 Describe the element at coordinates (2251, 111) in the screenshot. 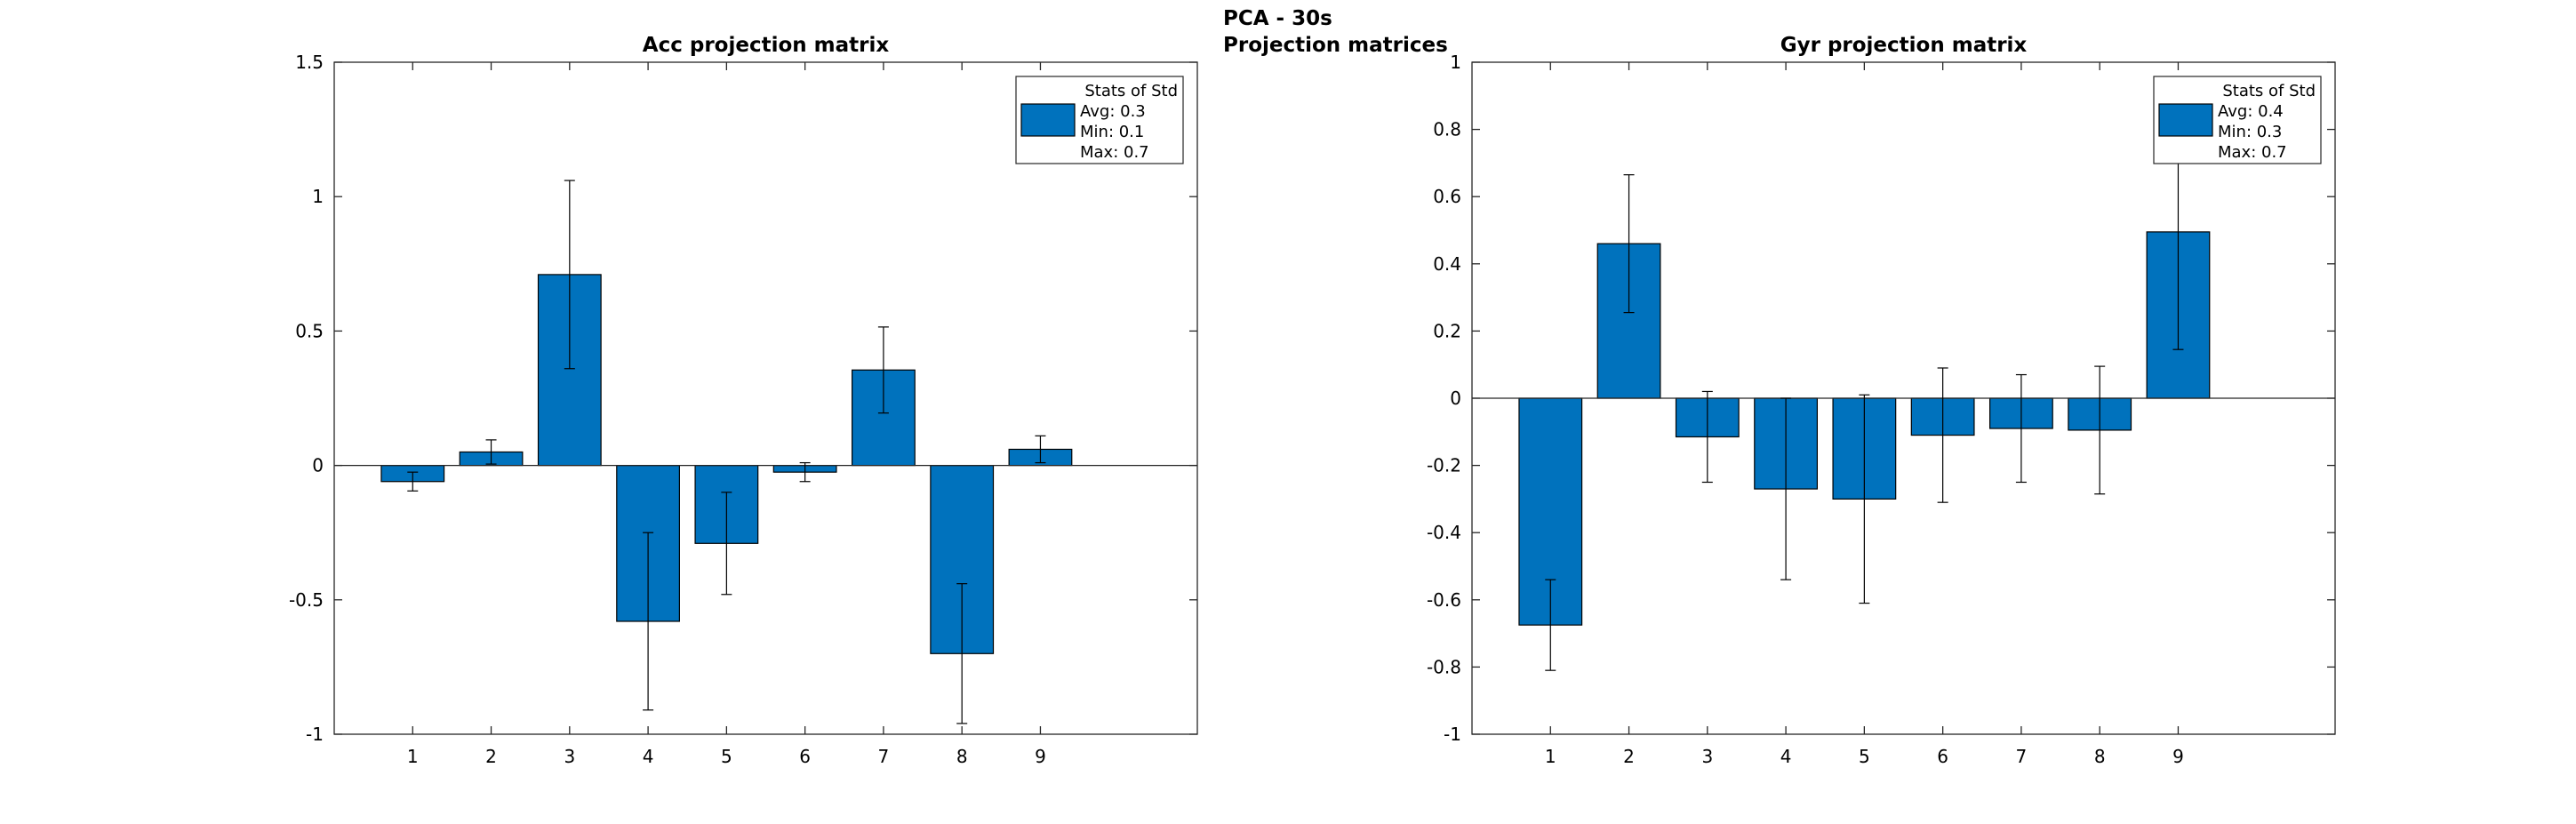

I see `legend-line-2: Avg: 0.4` at that location.